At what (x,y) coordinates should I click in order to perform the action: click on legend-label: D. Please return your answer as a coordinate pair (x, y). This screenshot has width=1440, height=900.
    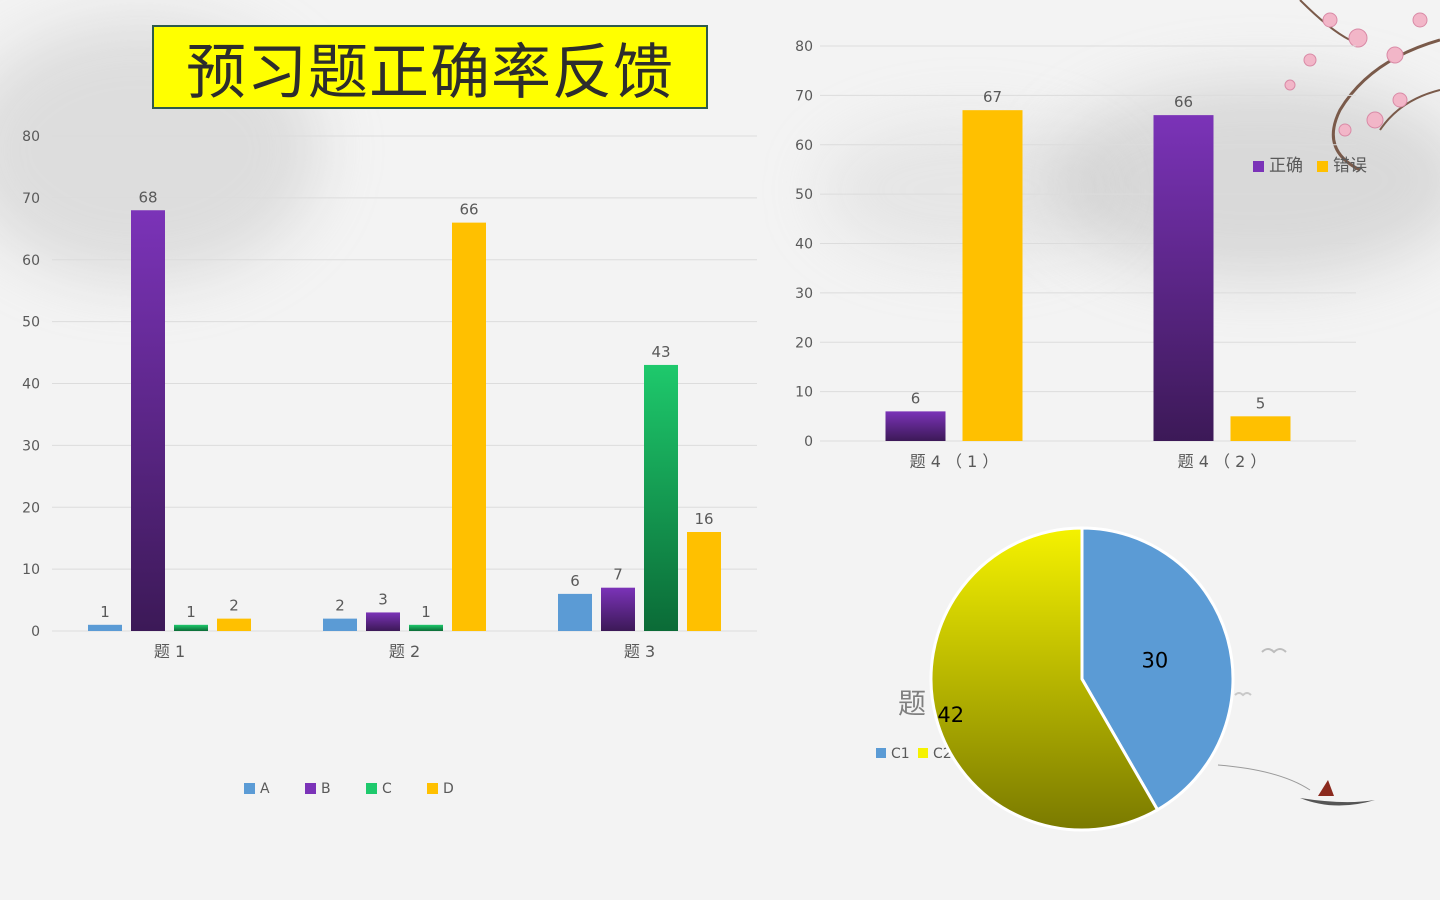
    Looking at the image, I should click on (448, 789).